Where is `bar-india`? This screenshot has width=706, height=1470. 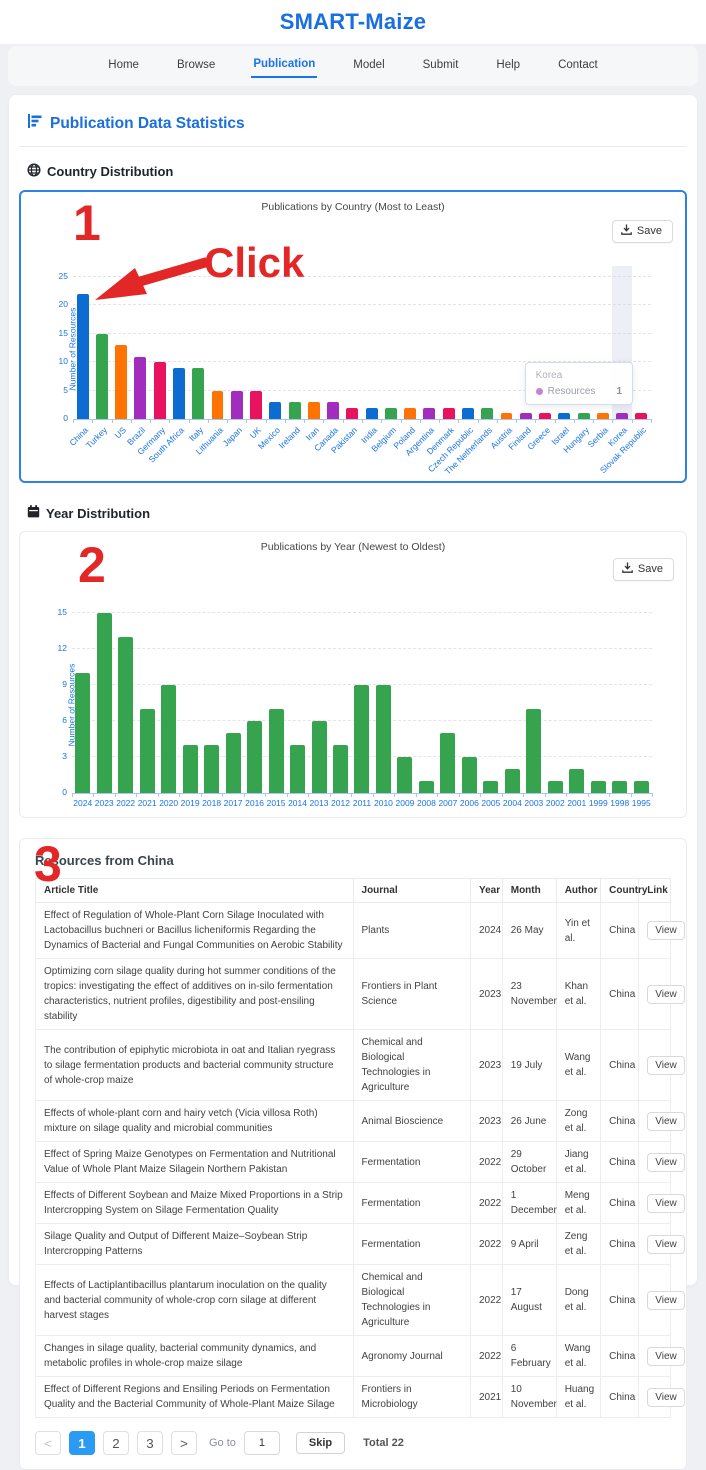 bar-india is located at coordinates (371, 413).